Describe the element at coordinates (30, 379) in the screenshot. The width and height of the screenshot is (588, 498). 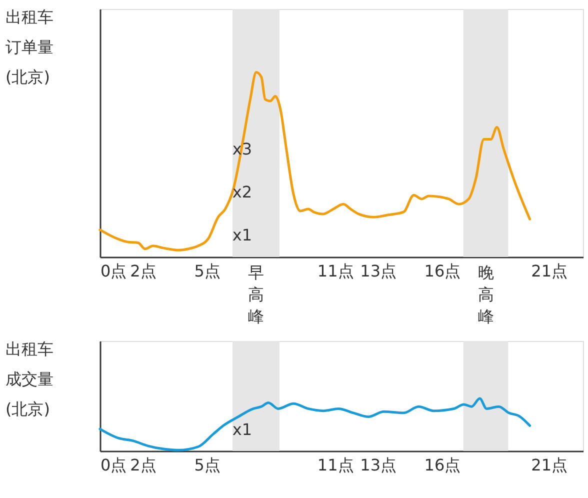
I see `y-axis-title: 出租车成交量(北京)` at that location.